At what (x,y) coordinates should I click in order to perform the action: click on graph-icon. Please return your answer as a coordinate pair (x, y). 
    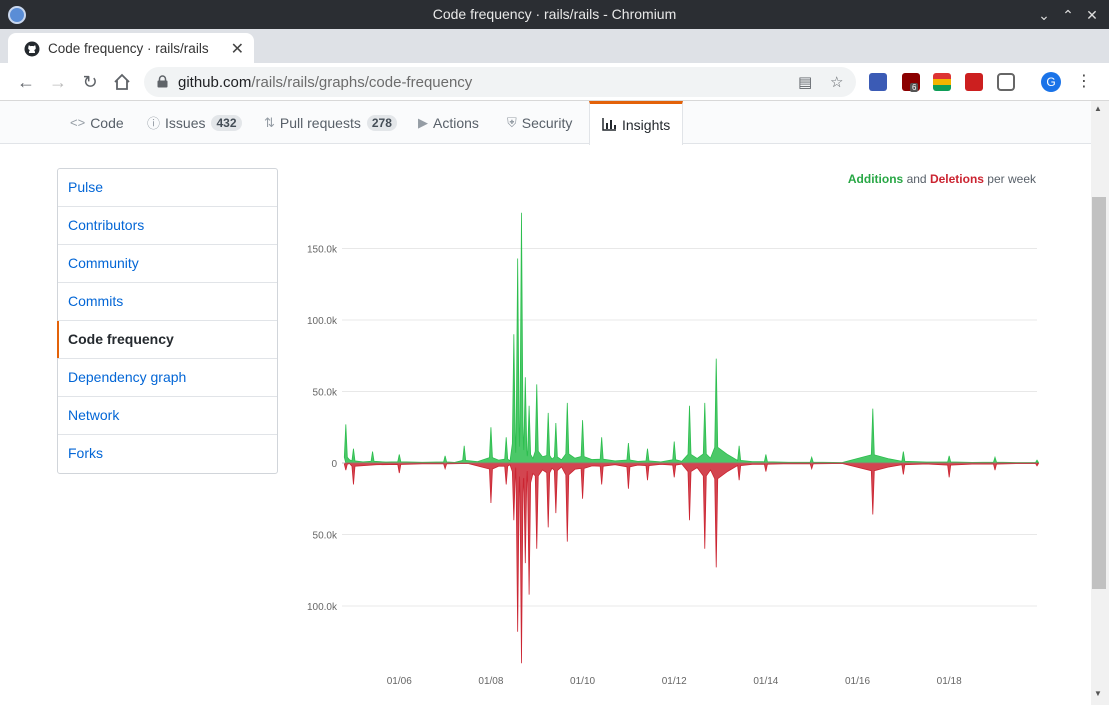
    Looking at the image, I should click on (609, 124).